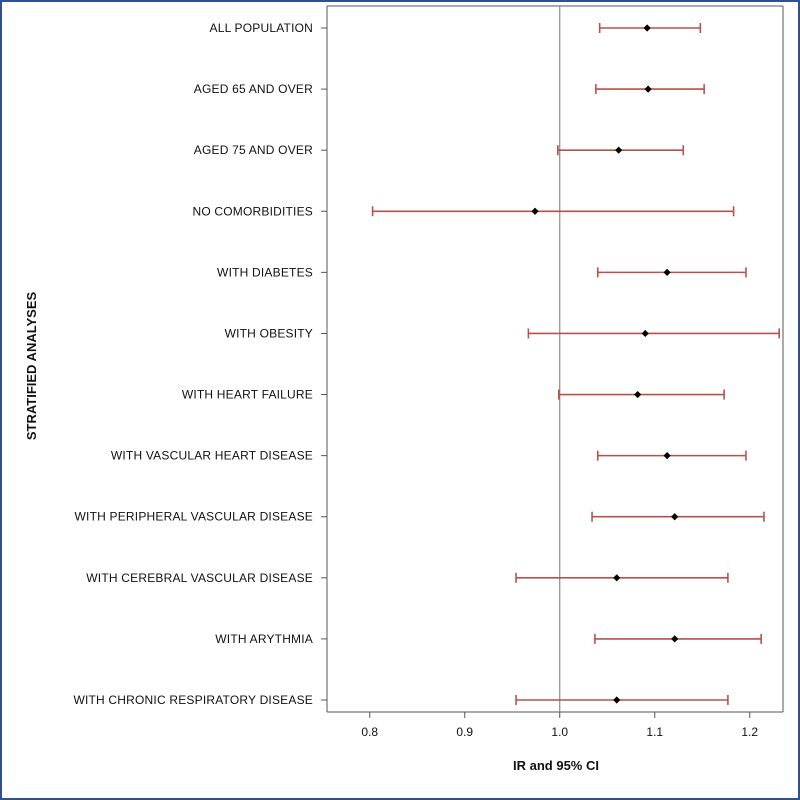 The image size is (800, 800). I want to click on x-tick-label: 0.9, so click(464, 732).